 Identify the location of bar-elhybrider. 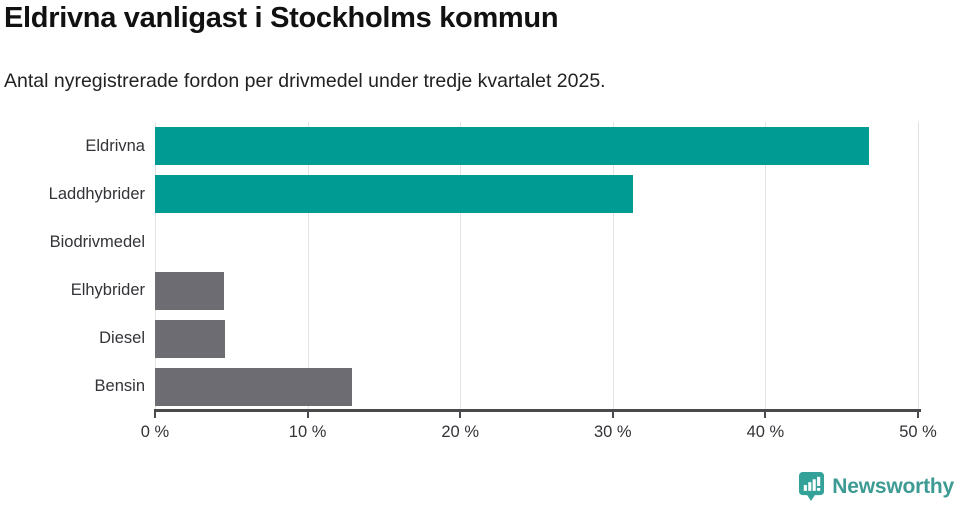
(189, 290).